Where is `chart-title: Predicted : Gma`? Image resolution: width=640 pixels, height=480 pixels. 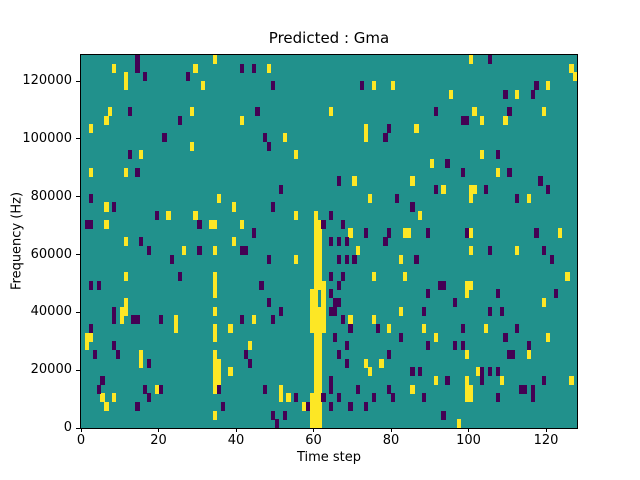 chart-title: Predicted : Gma is located at coordinates (329, 38).